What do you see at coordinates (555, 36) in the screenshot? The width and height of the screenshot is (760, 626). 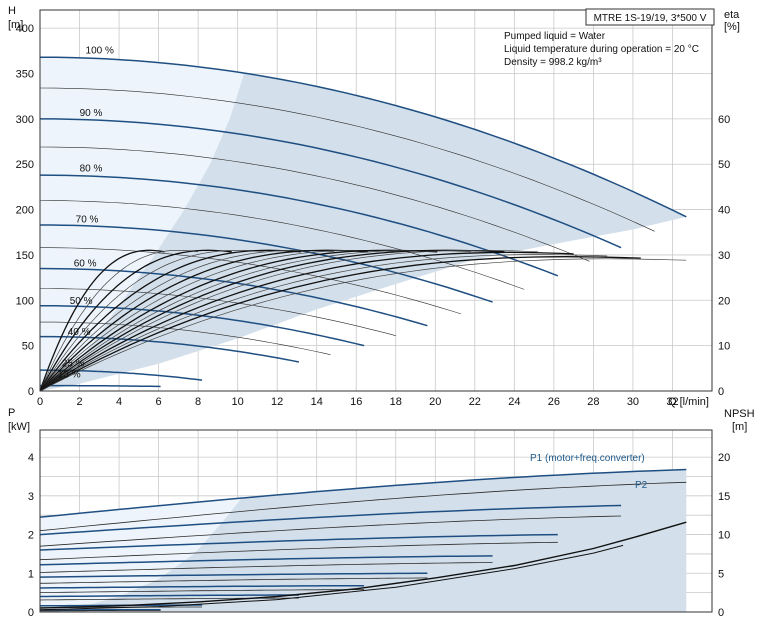 I see `annotation-liquid: Pumped liquid = Water` at bounding box center [555, 36].